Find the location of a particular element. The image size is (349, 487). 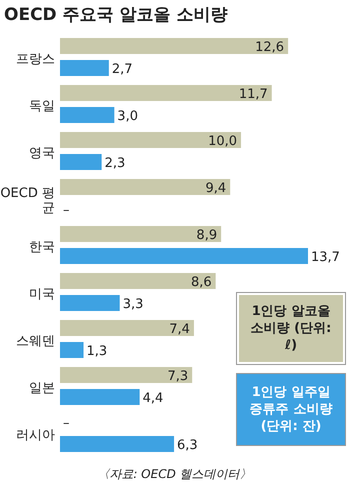

data-label: 12,6 is located at coordinates (269, 47).